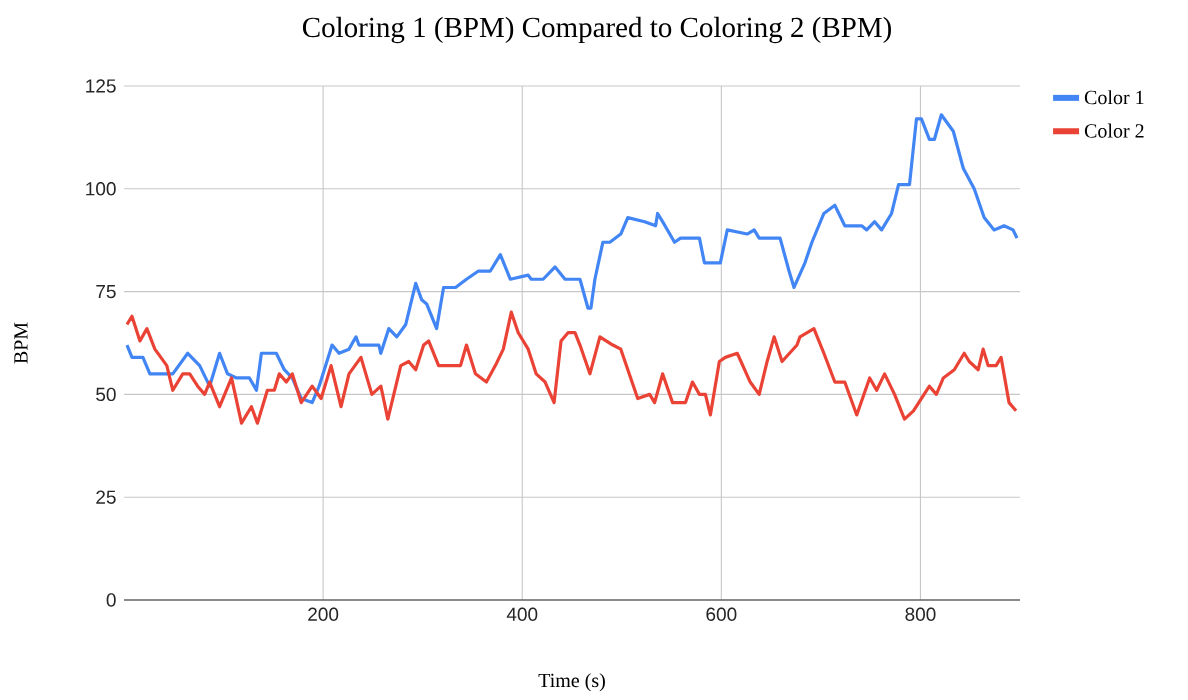 The height and width of the screenshot is (700, 1188). Describe the element at coordinates (1114, 97) in the screenshot. I see `legend-label: Color 1` at that location.